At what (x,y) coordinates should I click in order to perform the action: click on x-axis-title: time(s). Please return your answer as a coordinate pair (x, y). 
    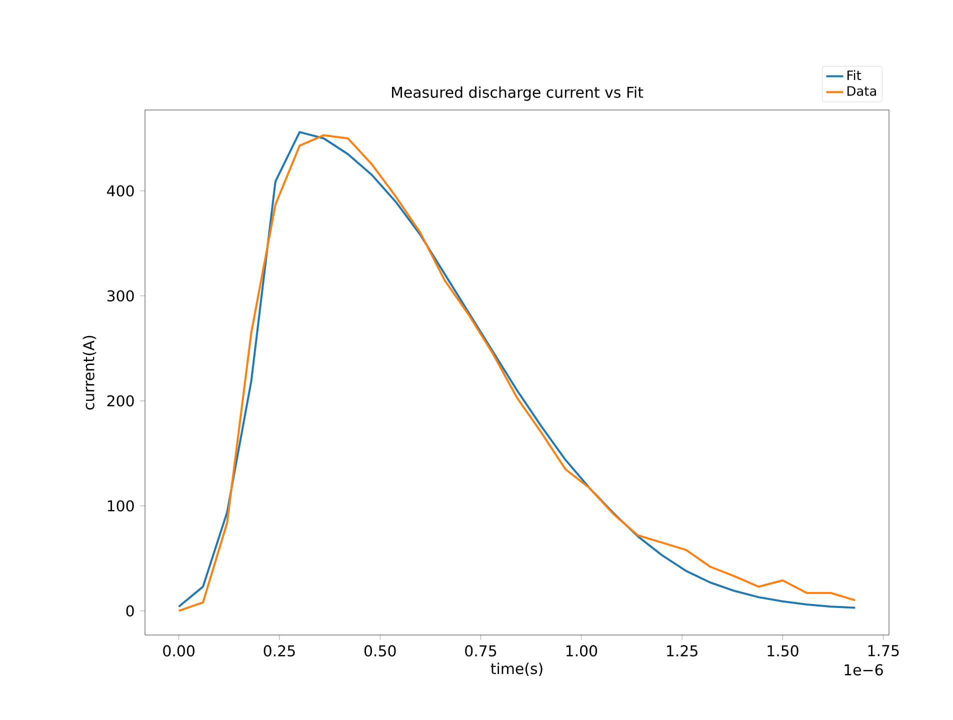
    Looking at the image, I should click on (516, 669).